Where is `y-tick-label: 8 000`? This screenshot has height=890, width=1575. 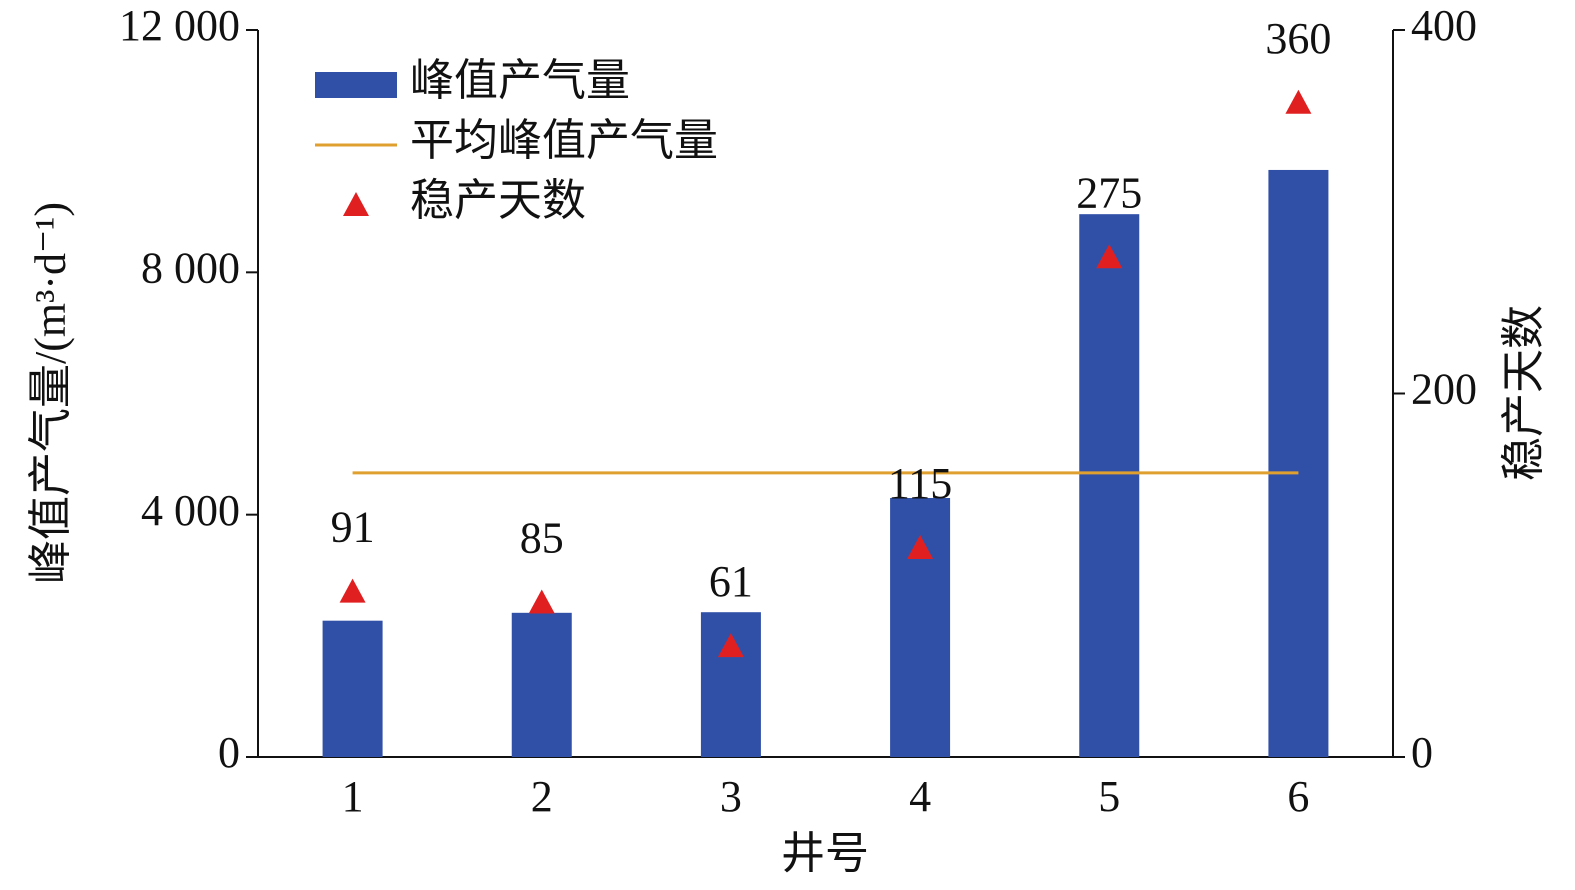
y-tick-label: 8 000 is located at coordinates (190, 267).